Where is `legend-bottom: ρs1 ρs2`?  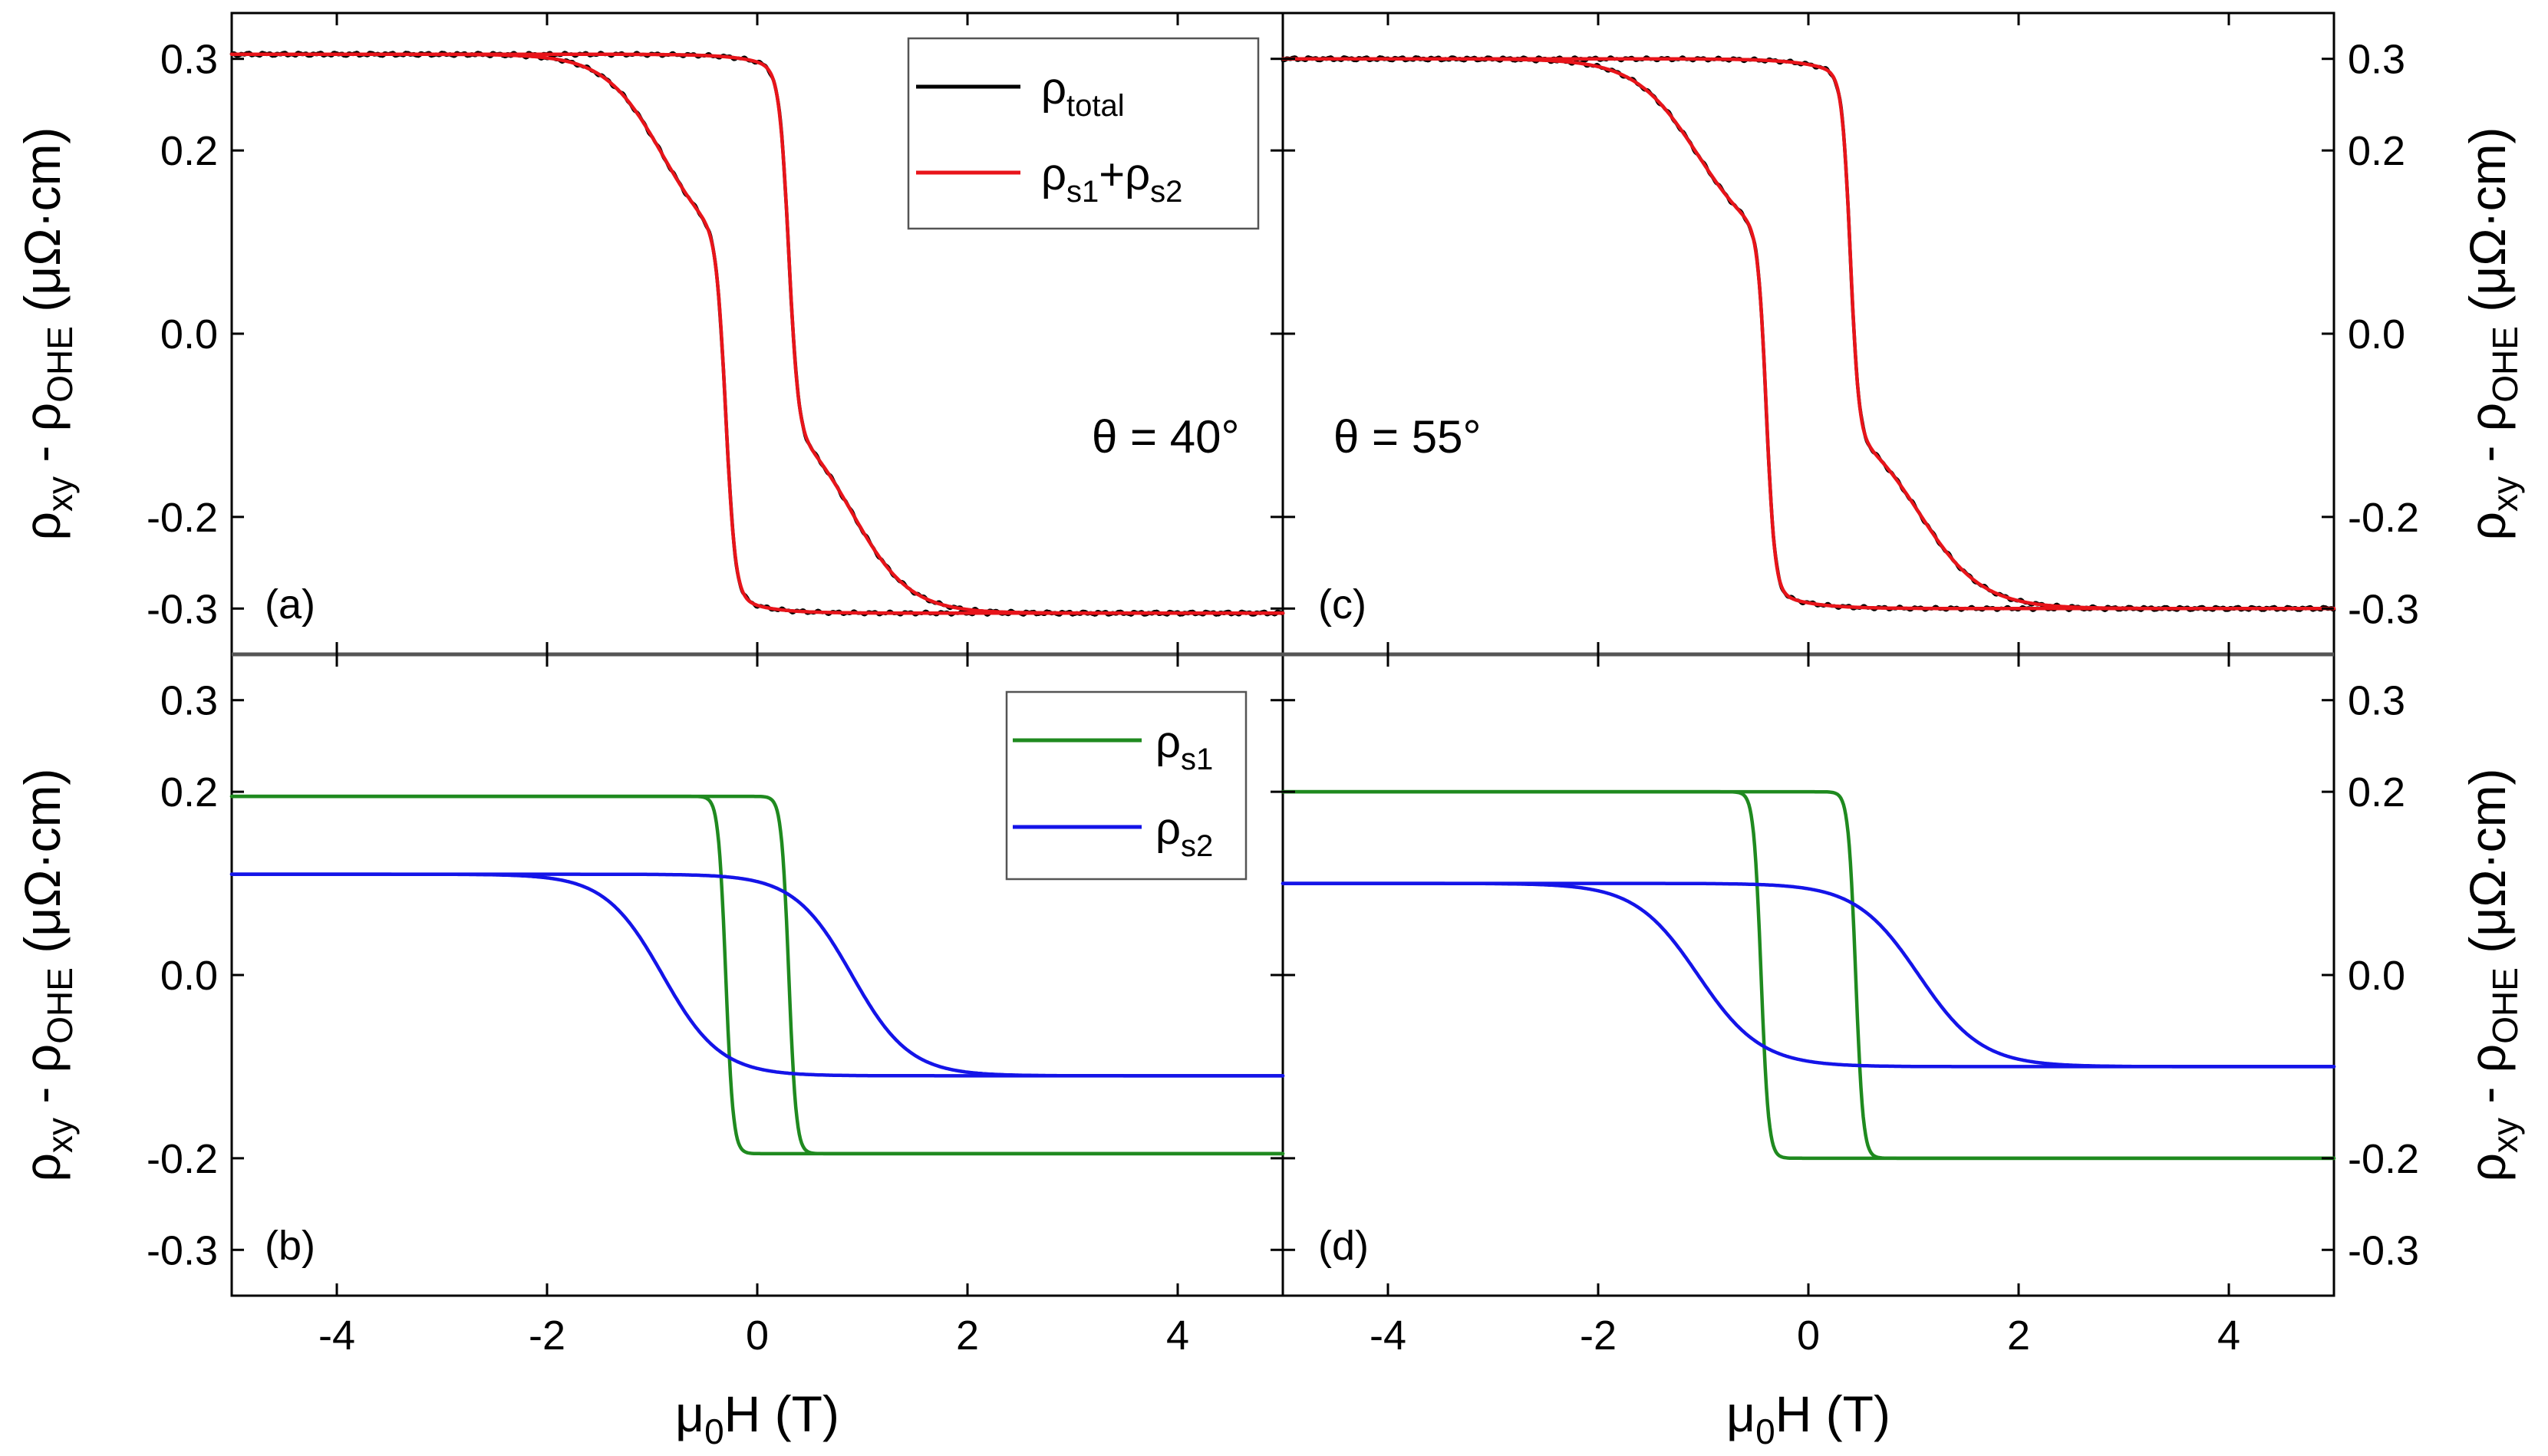
legend-bottom: ρs1 ρs2 is located at coordinates (1126, 785).